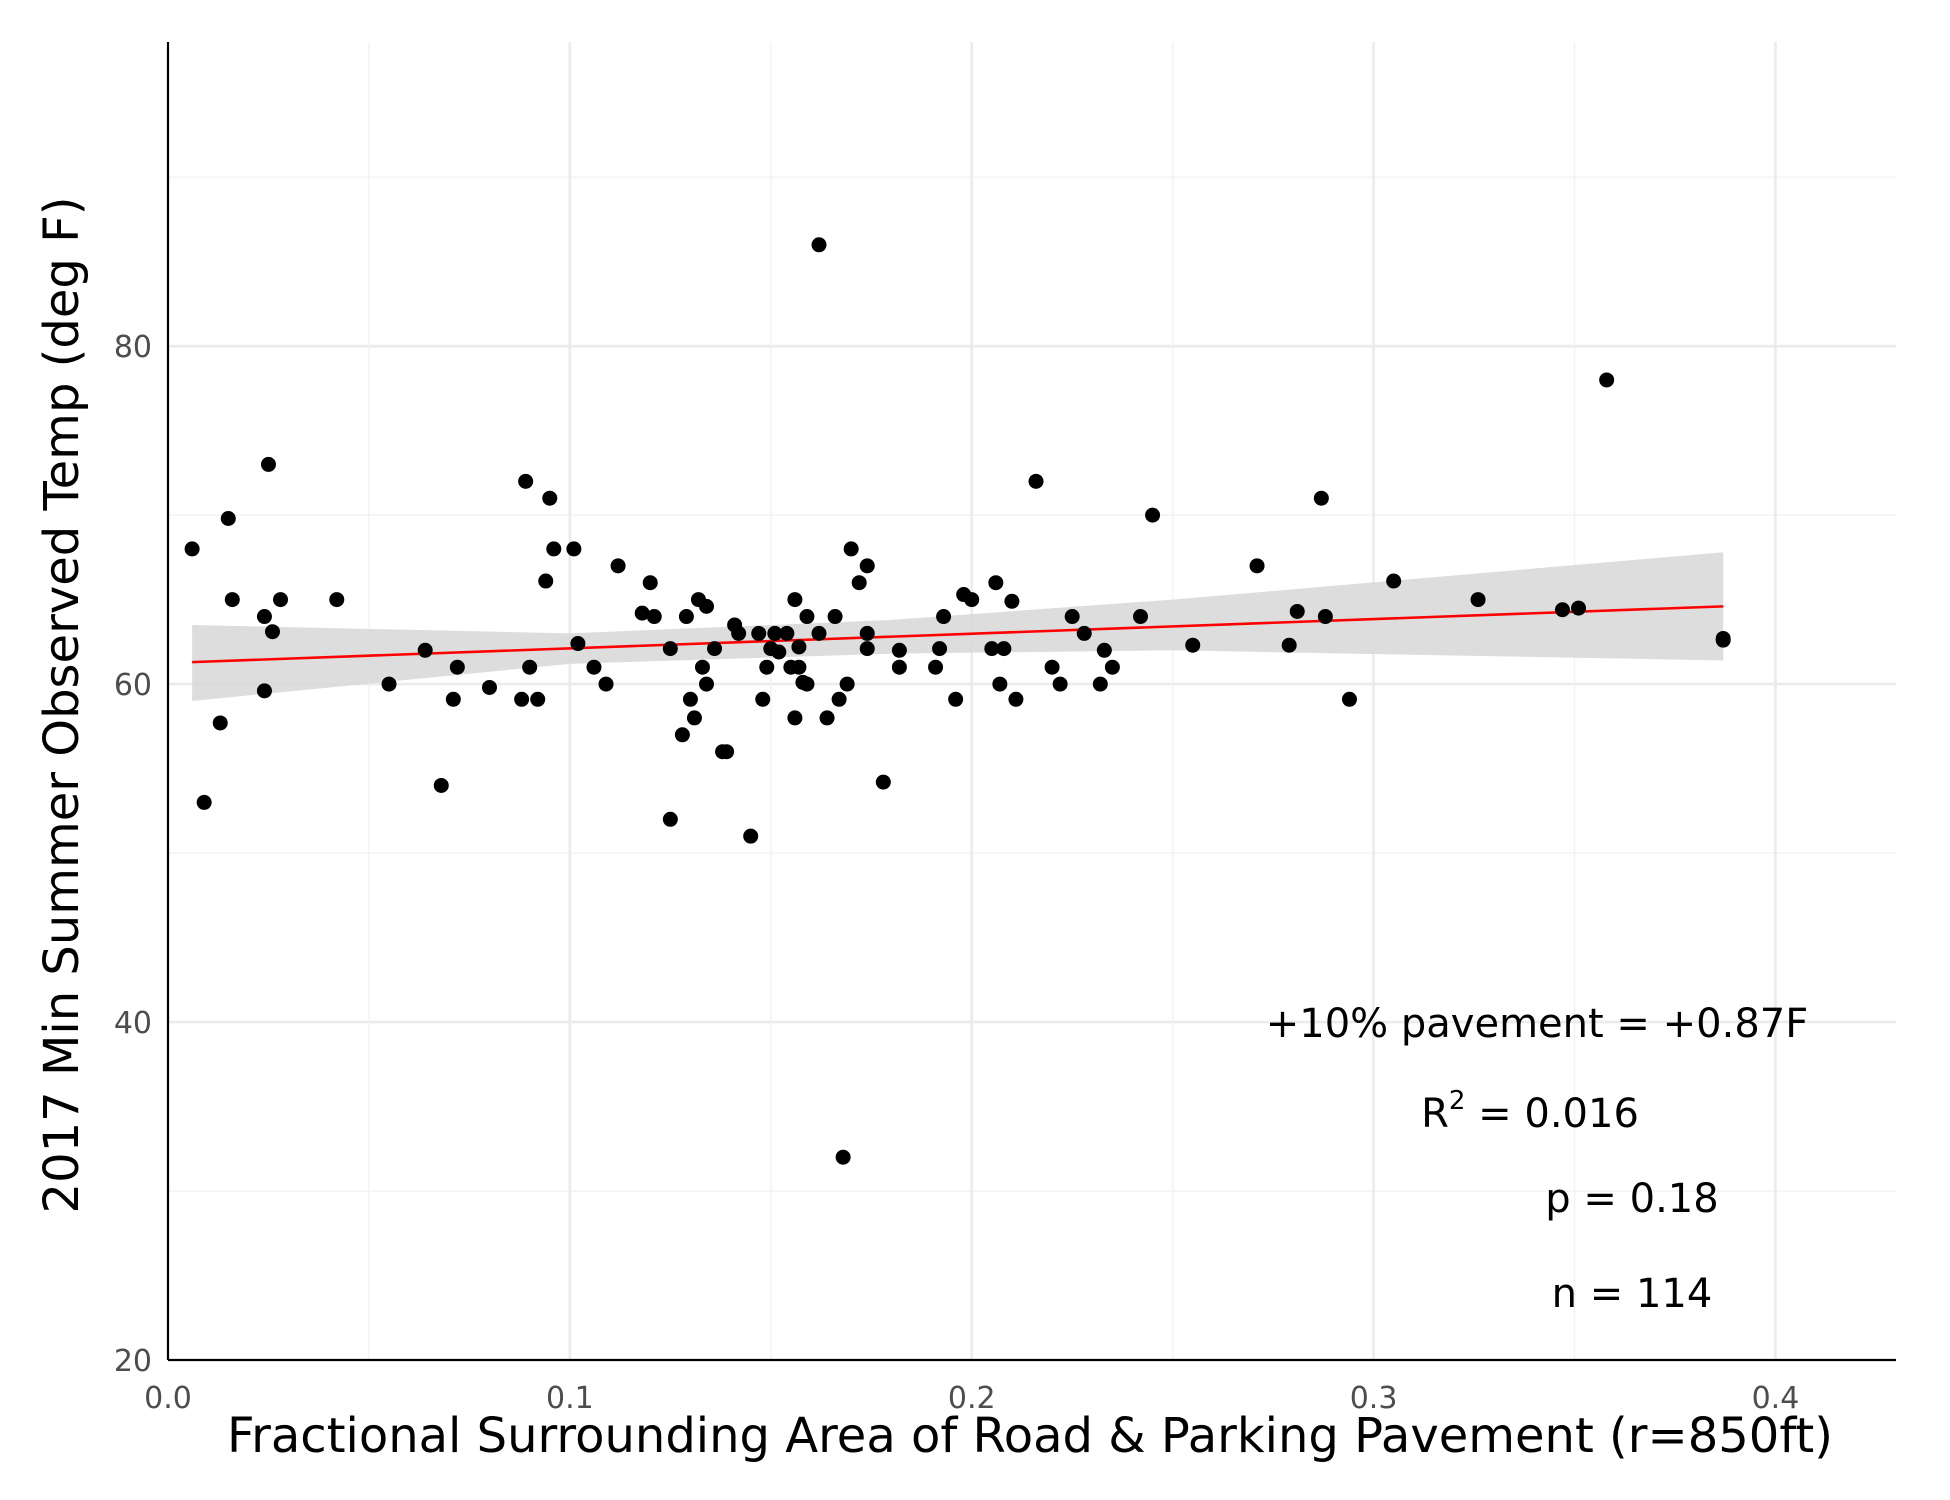 Image resolution: width=1950 pixels, height=1500 pixels. What do you see at coordinates (133, 685) in the screenshot?
I see `y-tick-label: 60` at bounding box center [133, 685].